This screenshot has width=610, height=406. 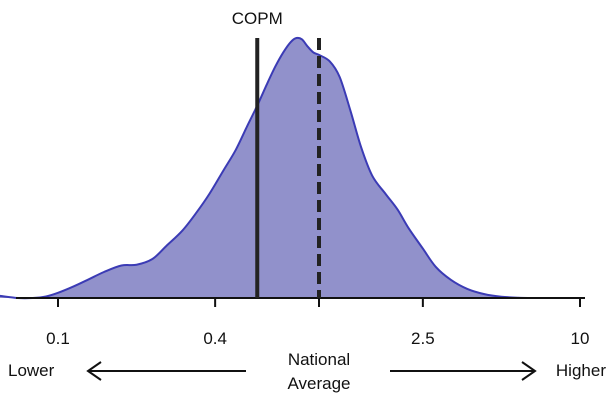 I want to click on higher-label: Higher, so click(x=581, y=370).